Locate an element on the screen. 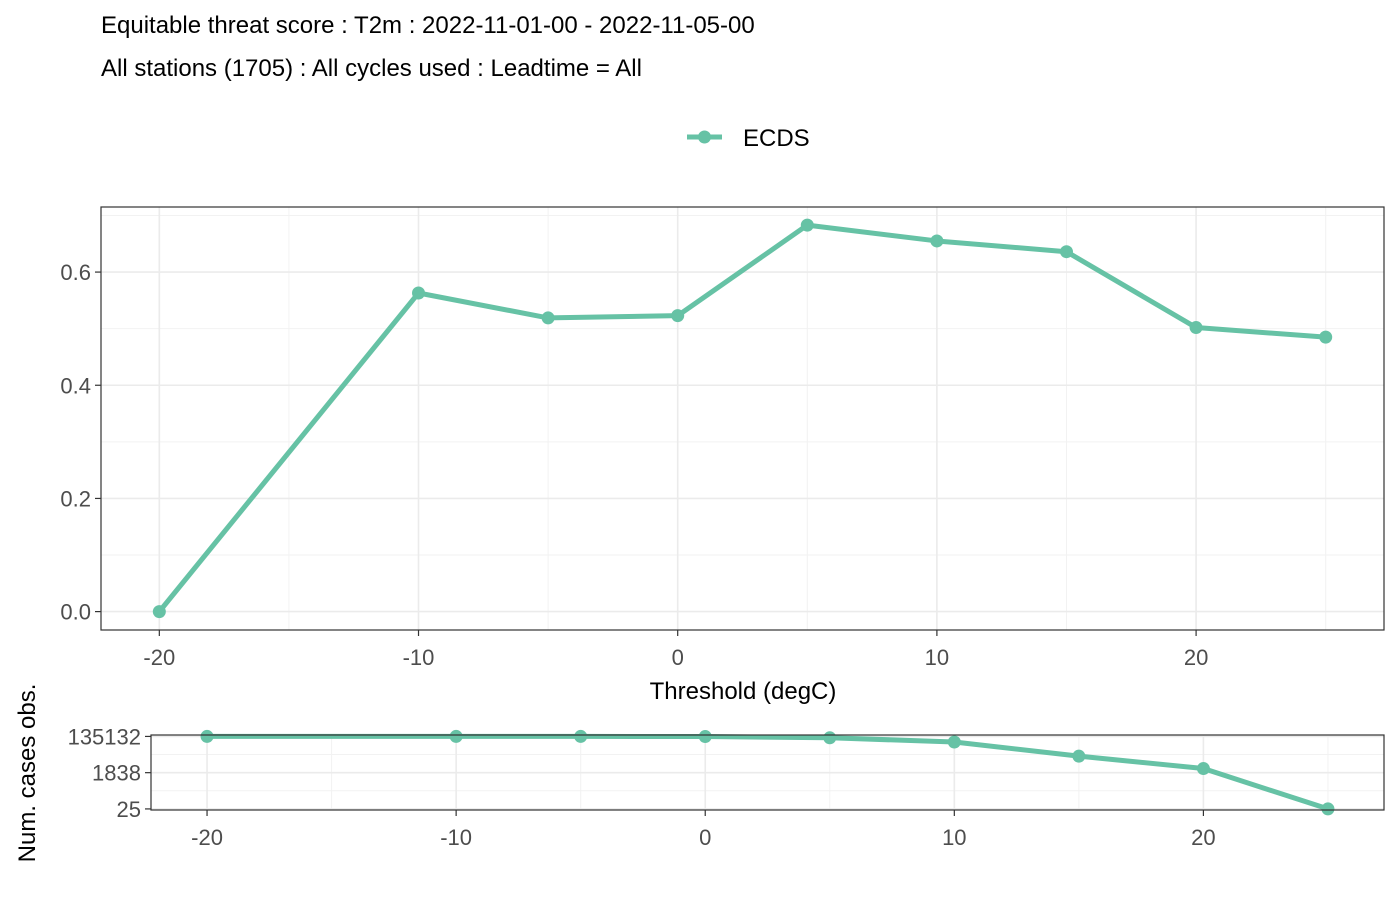  legend-label: ECDS is located at coordinates (776, 138).